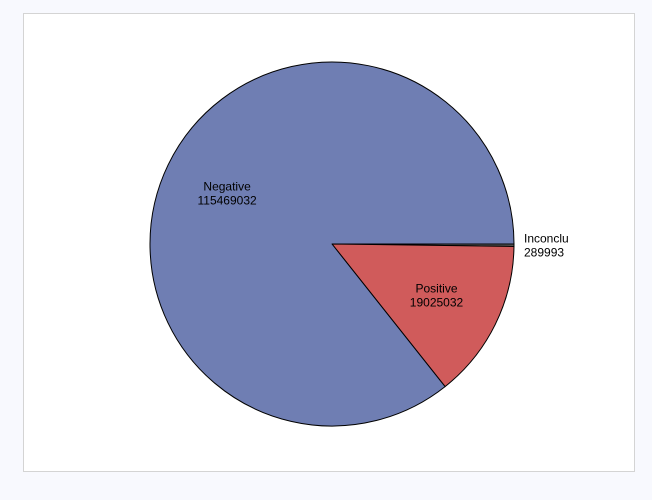 The height and width of the screenshot is (500, 652). Describe the element at coordinates (546, 238) in the screenshot. I see `slice-category-text: Inconclu` at that location.